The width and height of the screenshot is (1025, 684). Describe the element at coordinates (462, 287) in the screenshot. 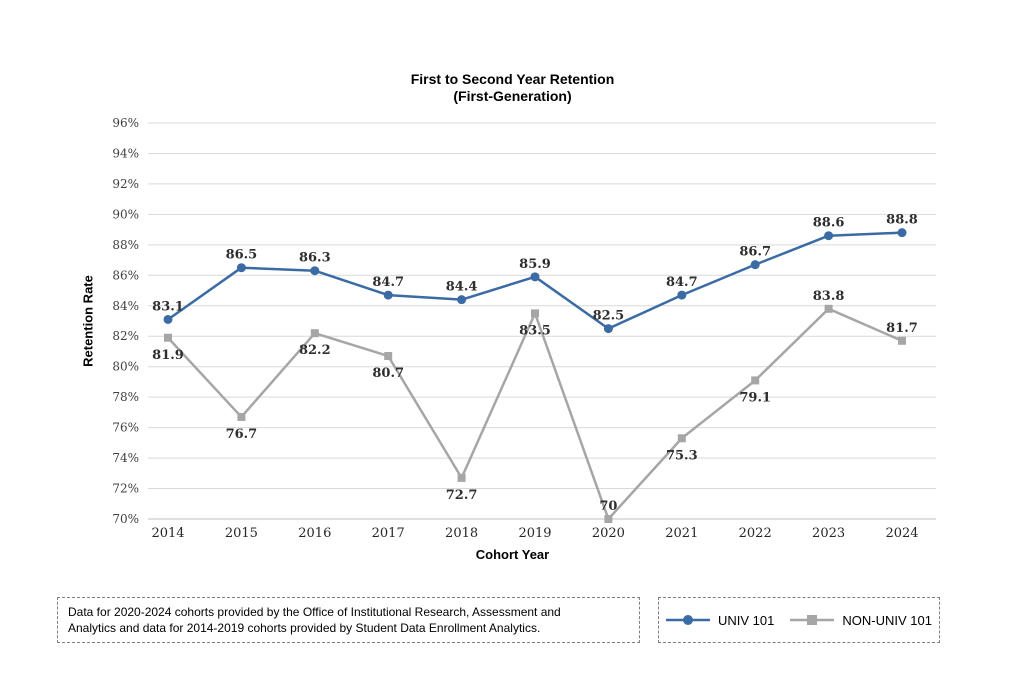

I see `data-label-univ-101: 84.4` at that location.